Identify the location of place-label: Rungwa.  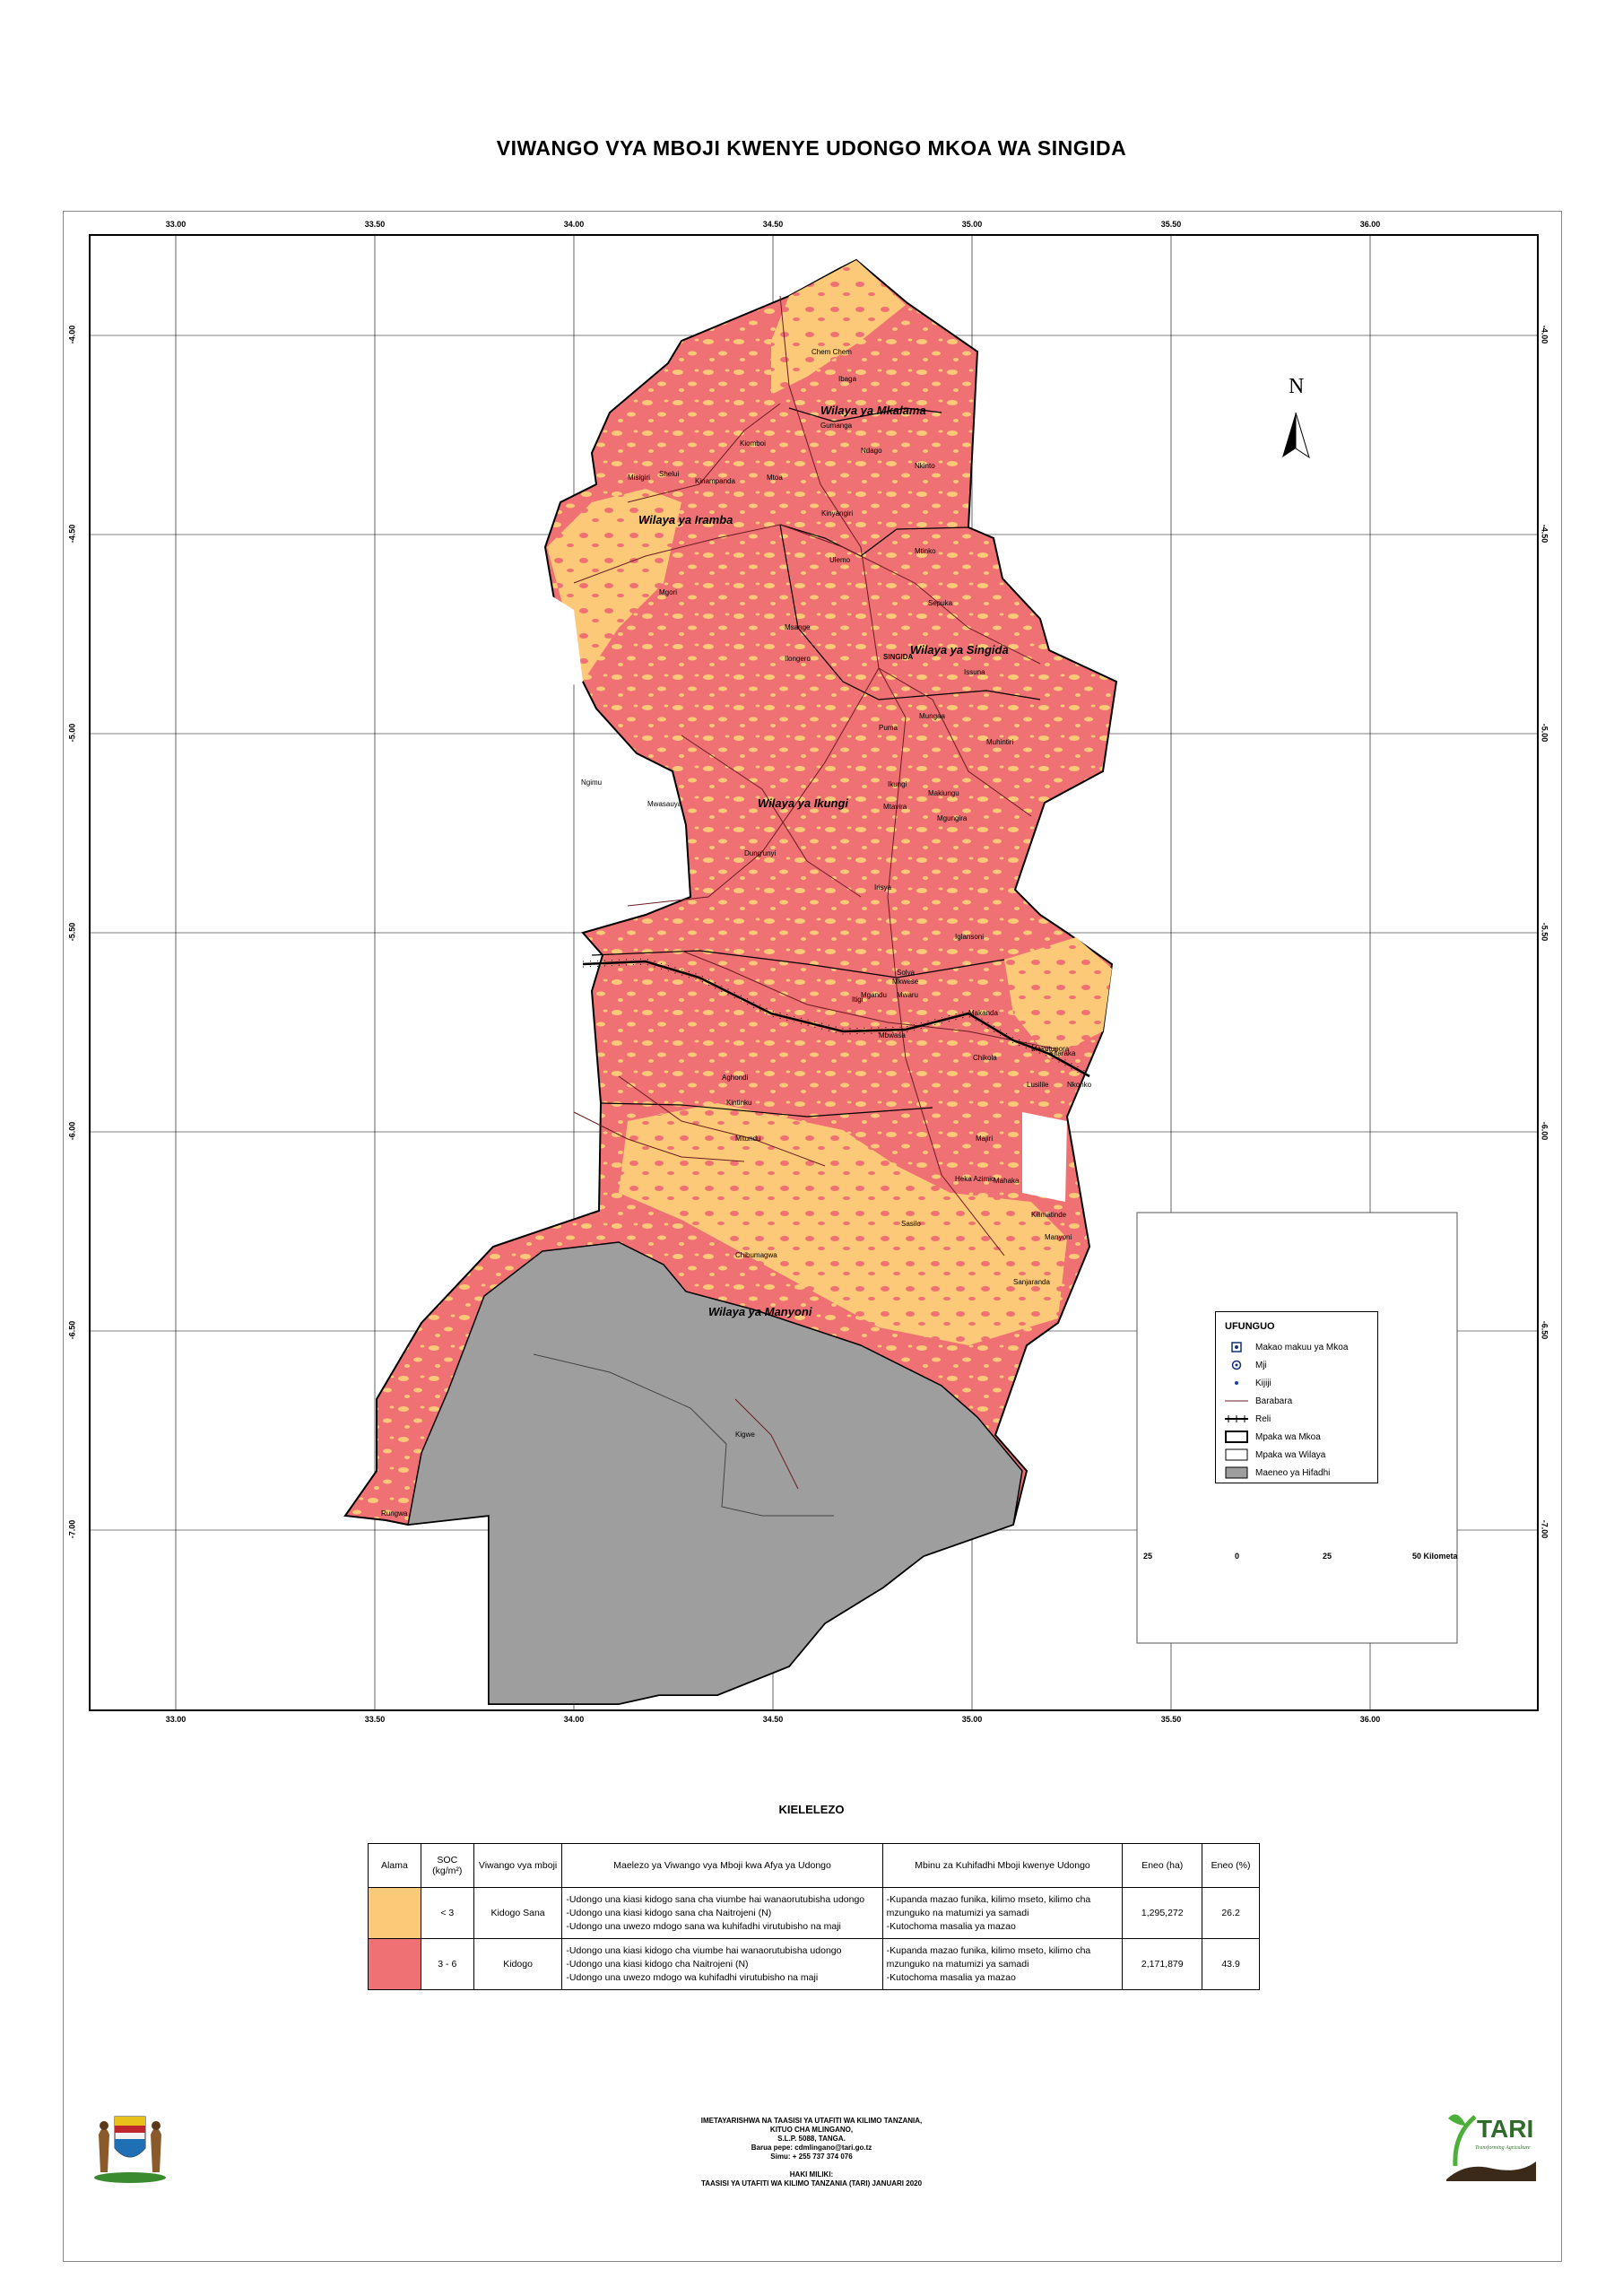
(394, 1513).